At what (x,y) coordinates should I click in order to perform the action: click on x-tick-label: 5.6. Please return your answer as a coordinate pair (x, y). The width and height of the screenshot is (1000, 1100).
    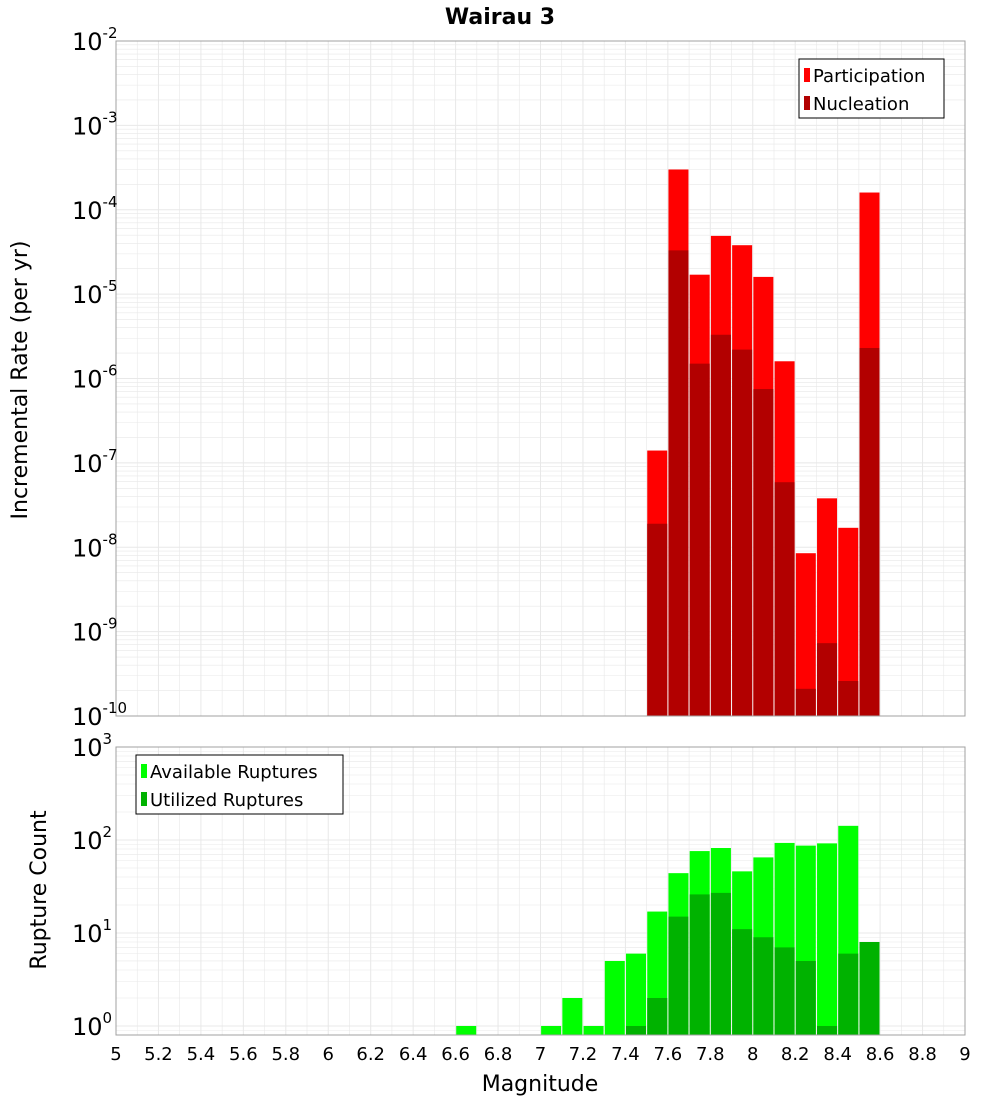
    Looking at the image, I should click on (243, 1054).